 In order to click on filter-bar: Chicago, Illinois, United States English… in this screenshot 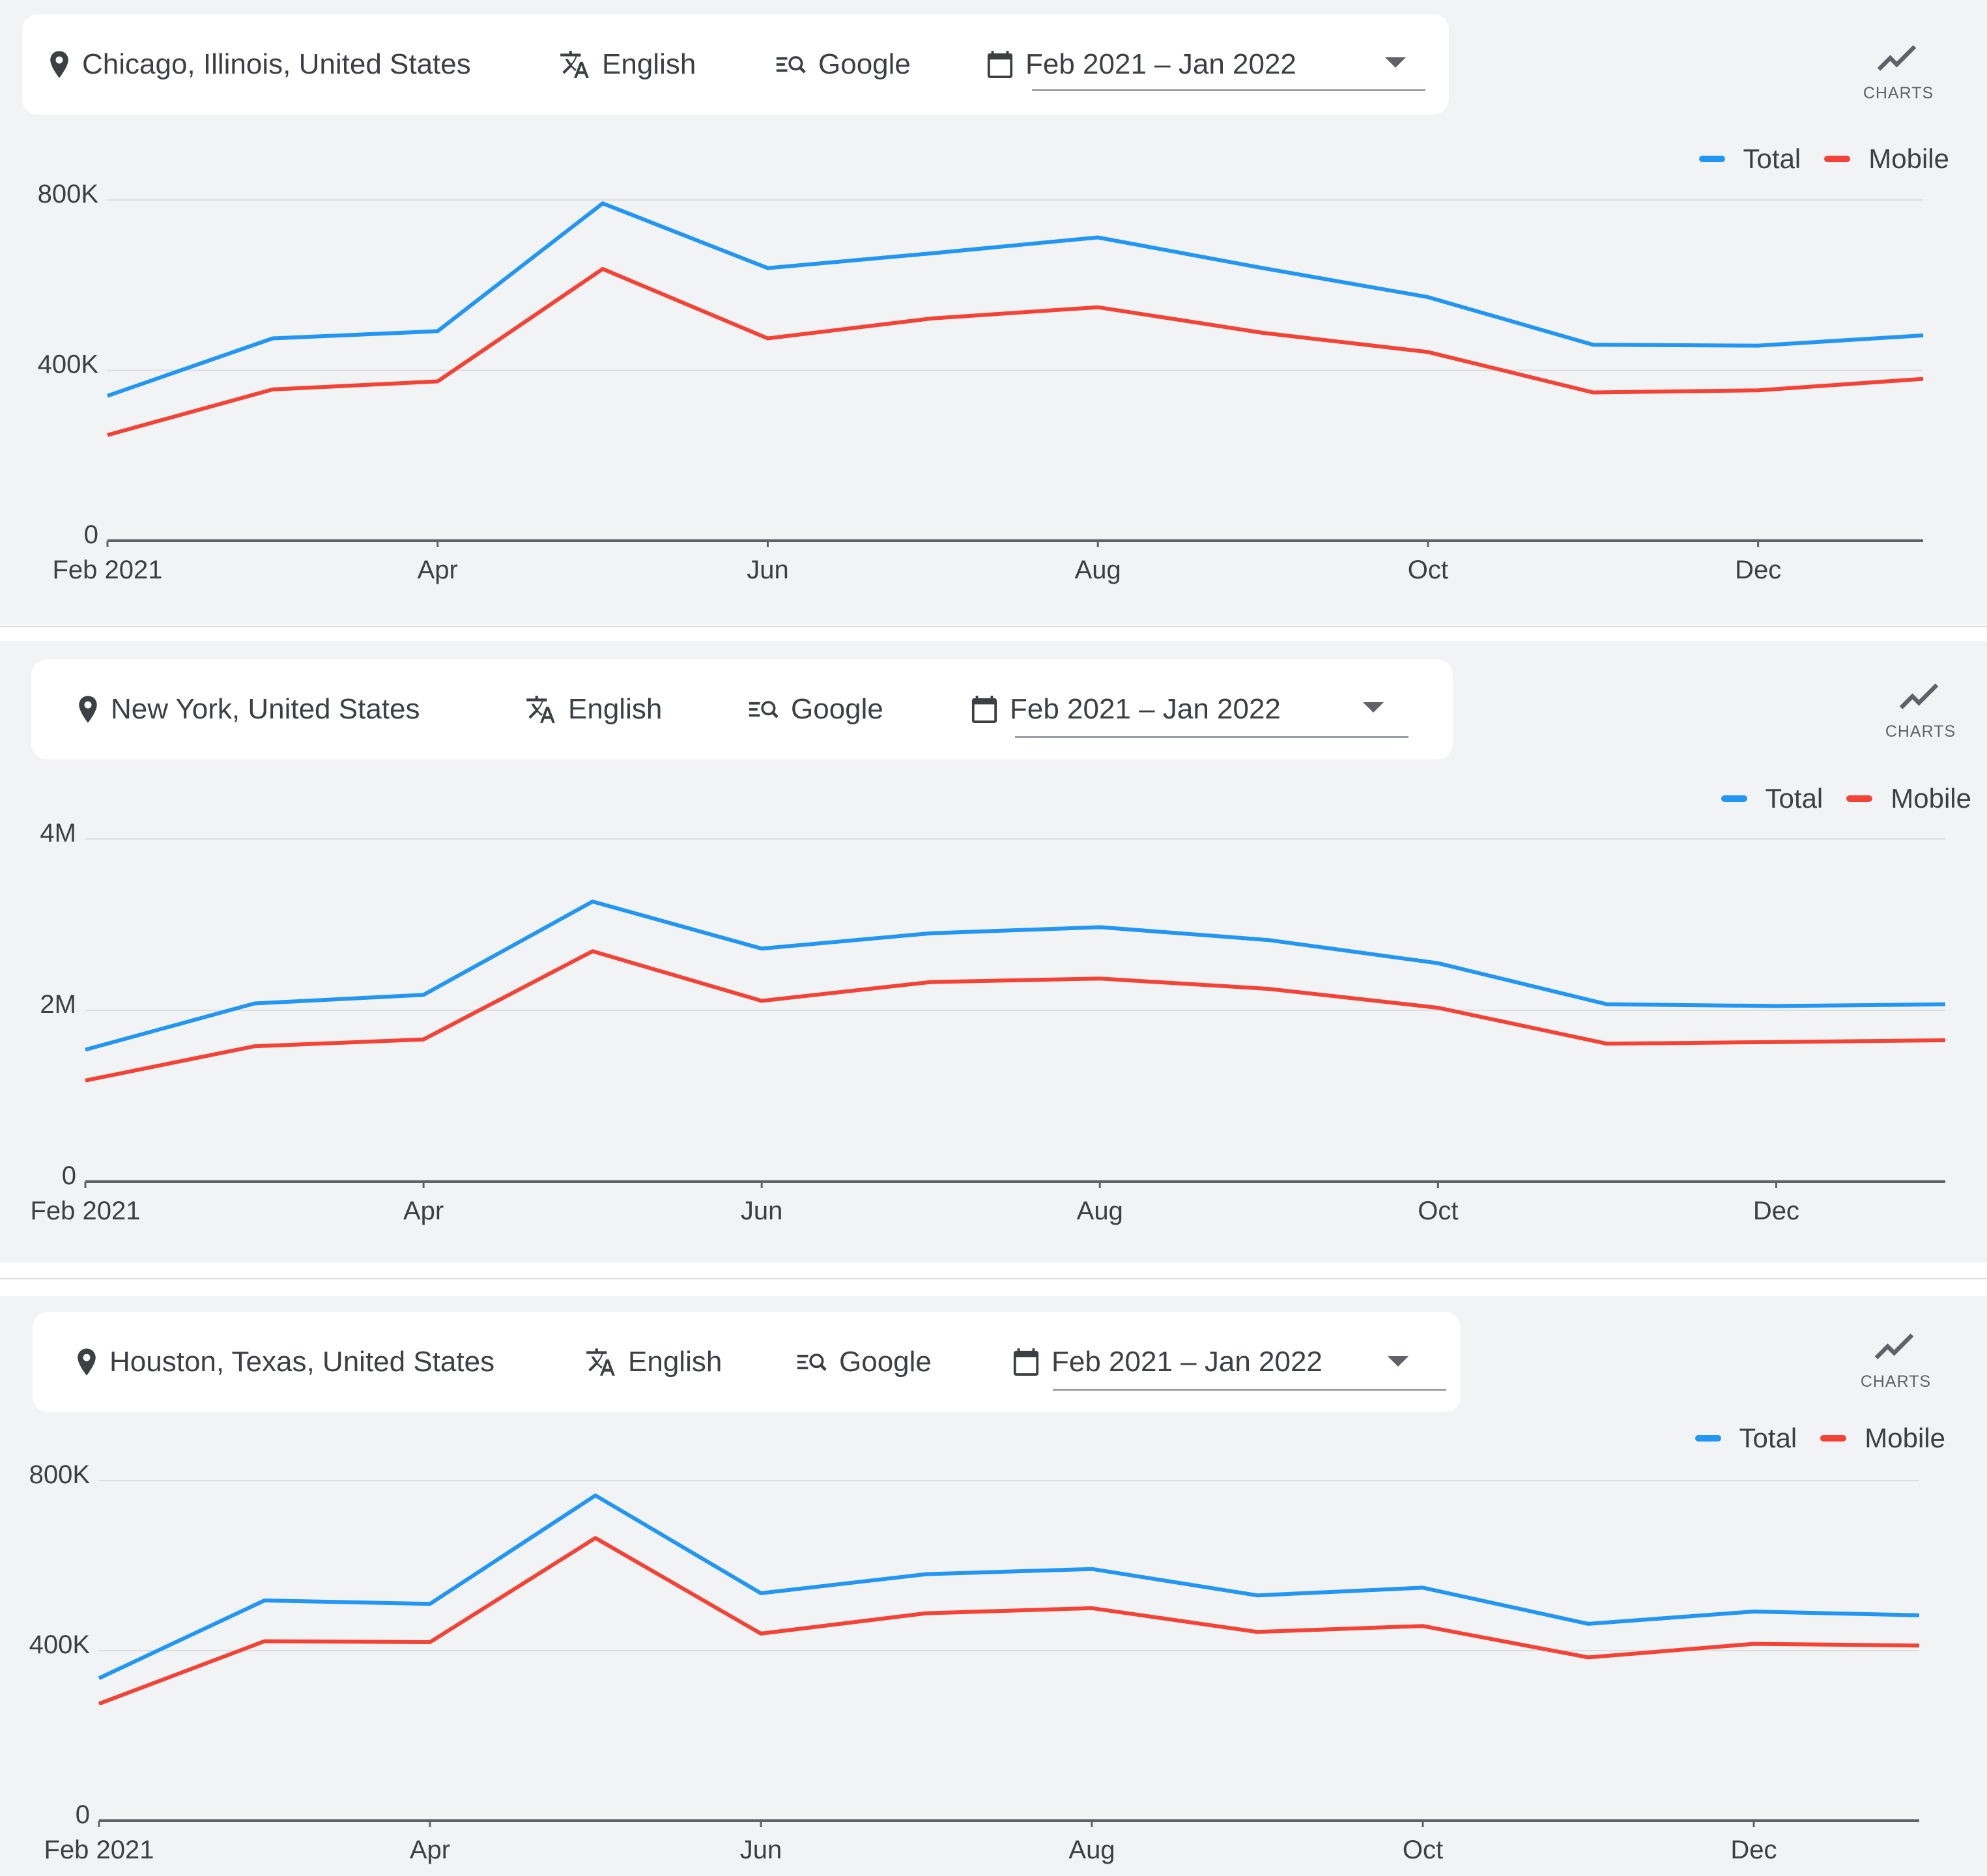, I will do `click(736, 64)`.